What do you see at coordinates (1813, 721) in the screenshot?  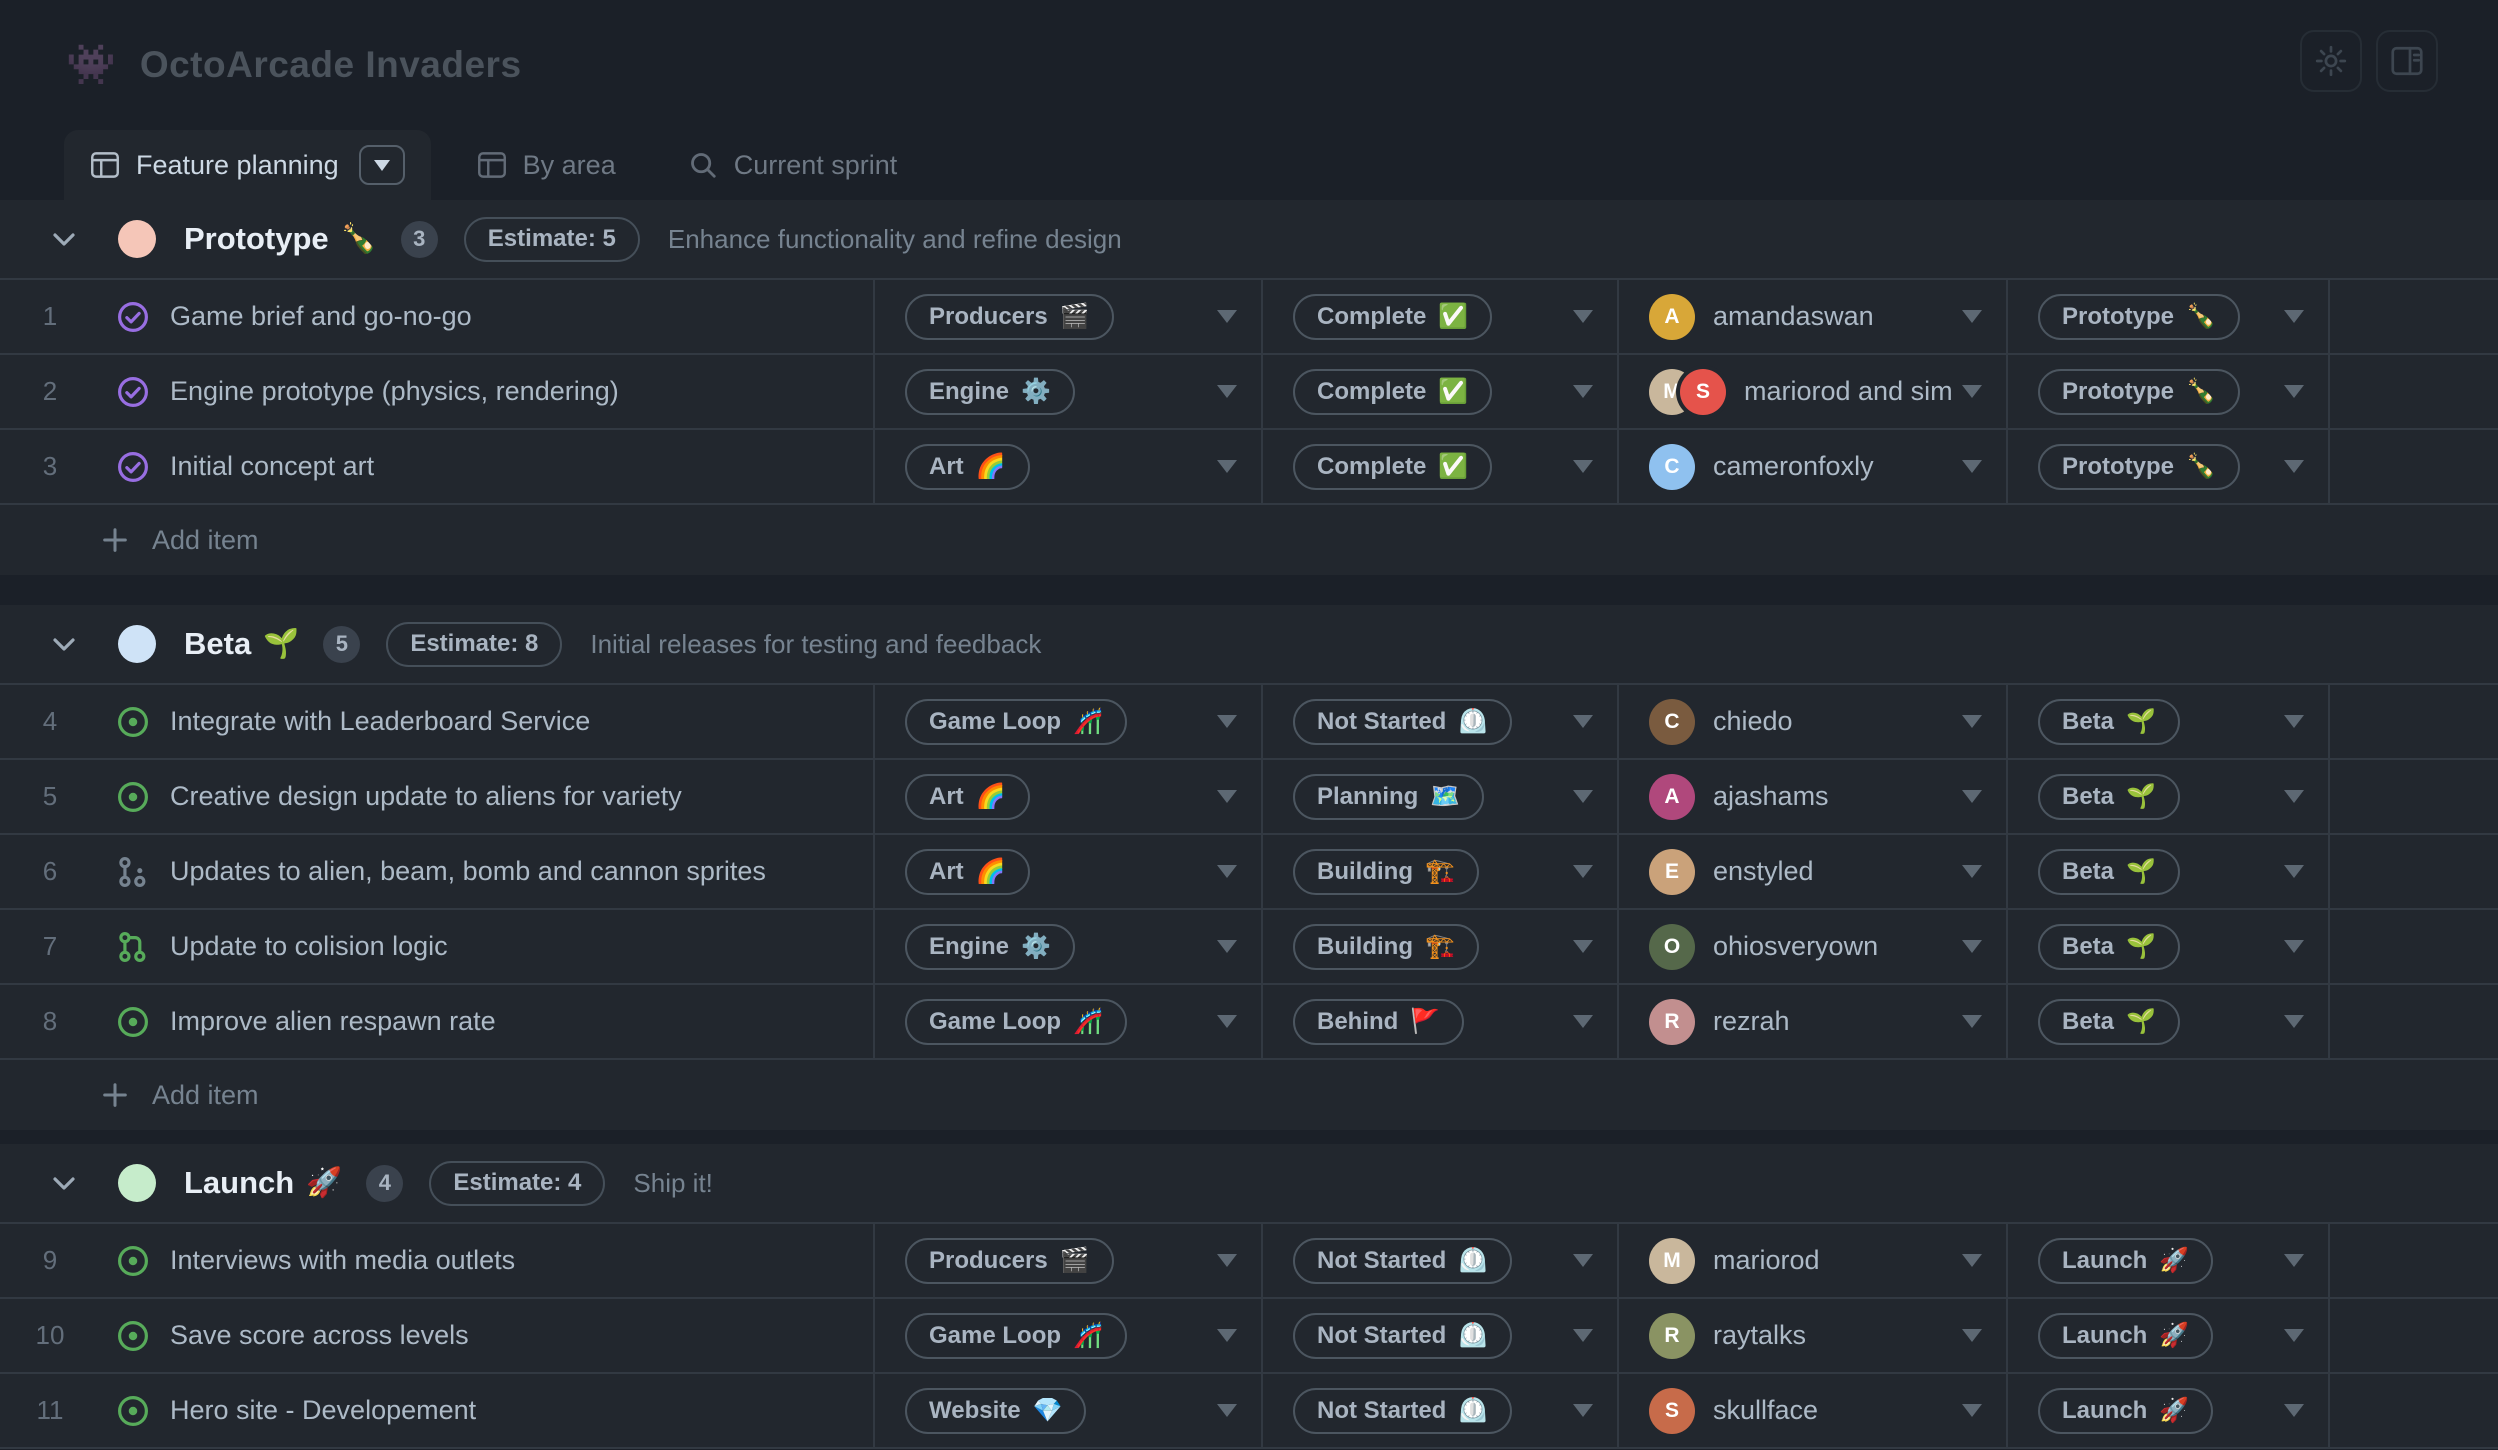 I see `assignee-cell: C chiedo` at bounding box center [1813, 721].